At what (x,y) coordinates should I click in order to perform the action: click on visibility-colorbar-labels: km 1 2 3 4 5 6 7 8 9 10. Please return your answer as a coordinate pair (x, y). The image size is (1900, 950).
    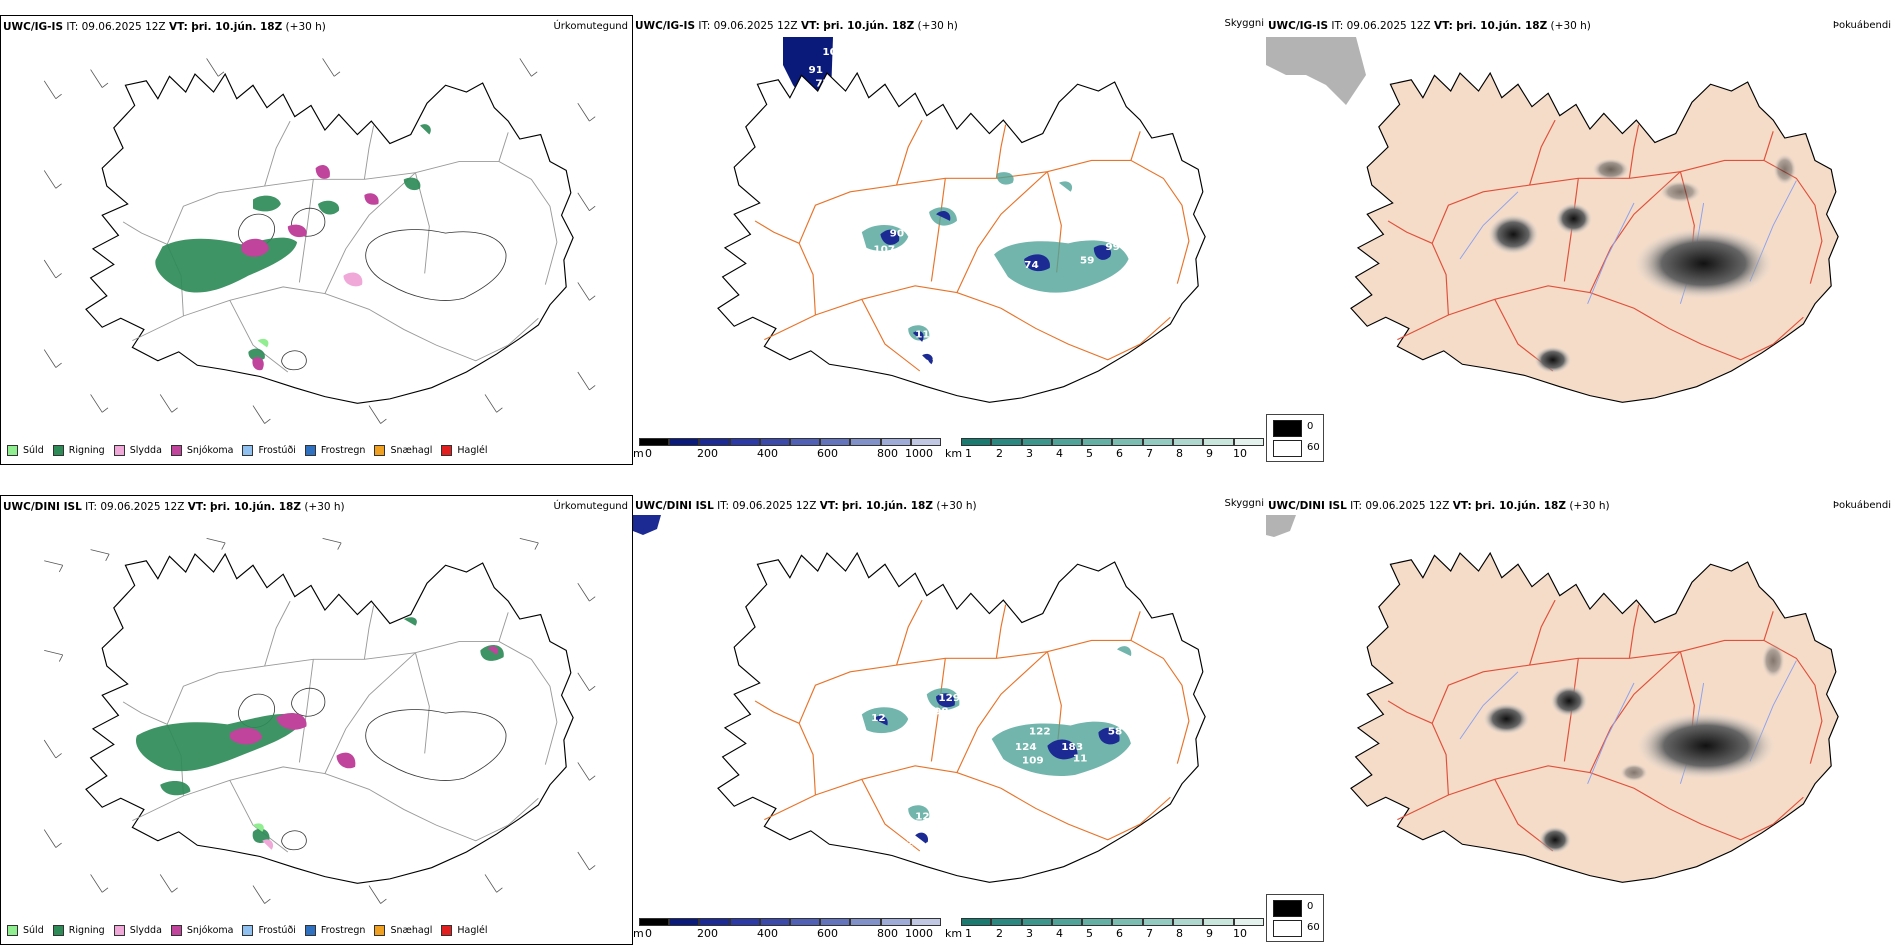
    Looking at the image, I should click on (1105, 454).